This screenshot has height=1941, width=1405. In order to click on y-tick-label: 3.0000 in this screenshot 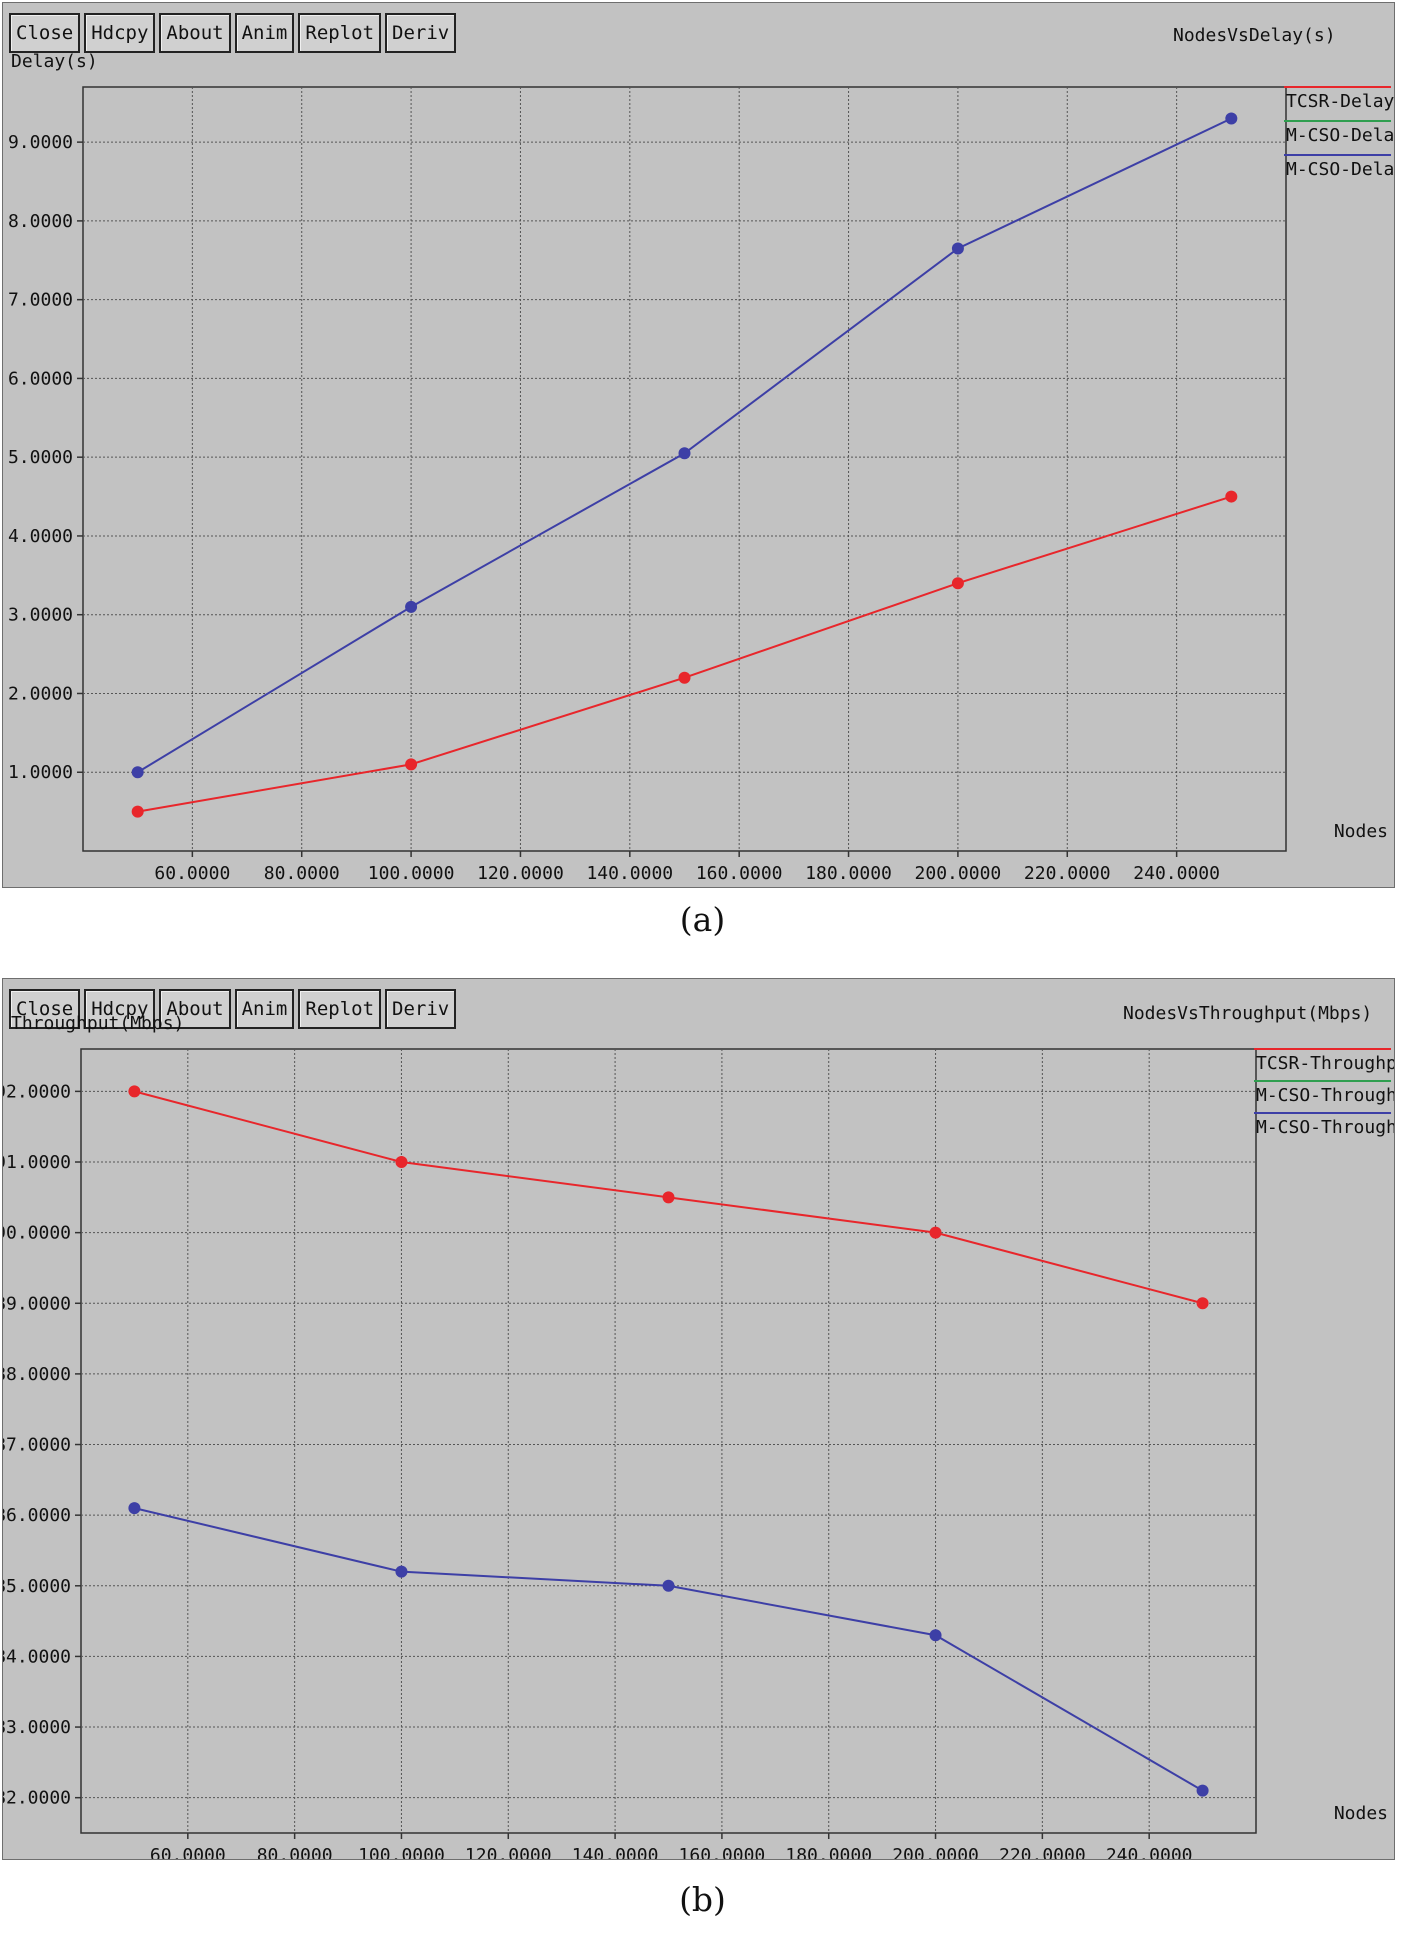, I will do `click(40, 615)`.